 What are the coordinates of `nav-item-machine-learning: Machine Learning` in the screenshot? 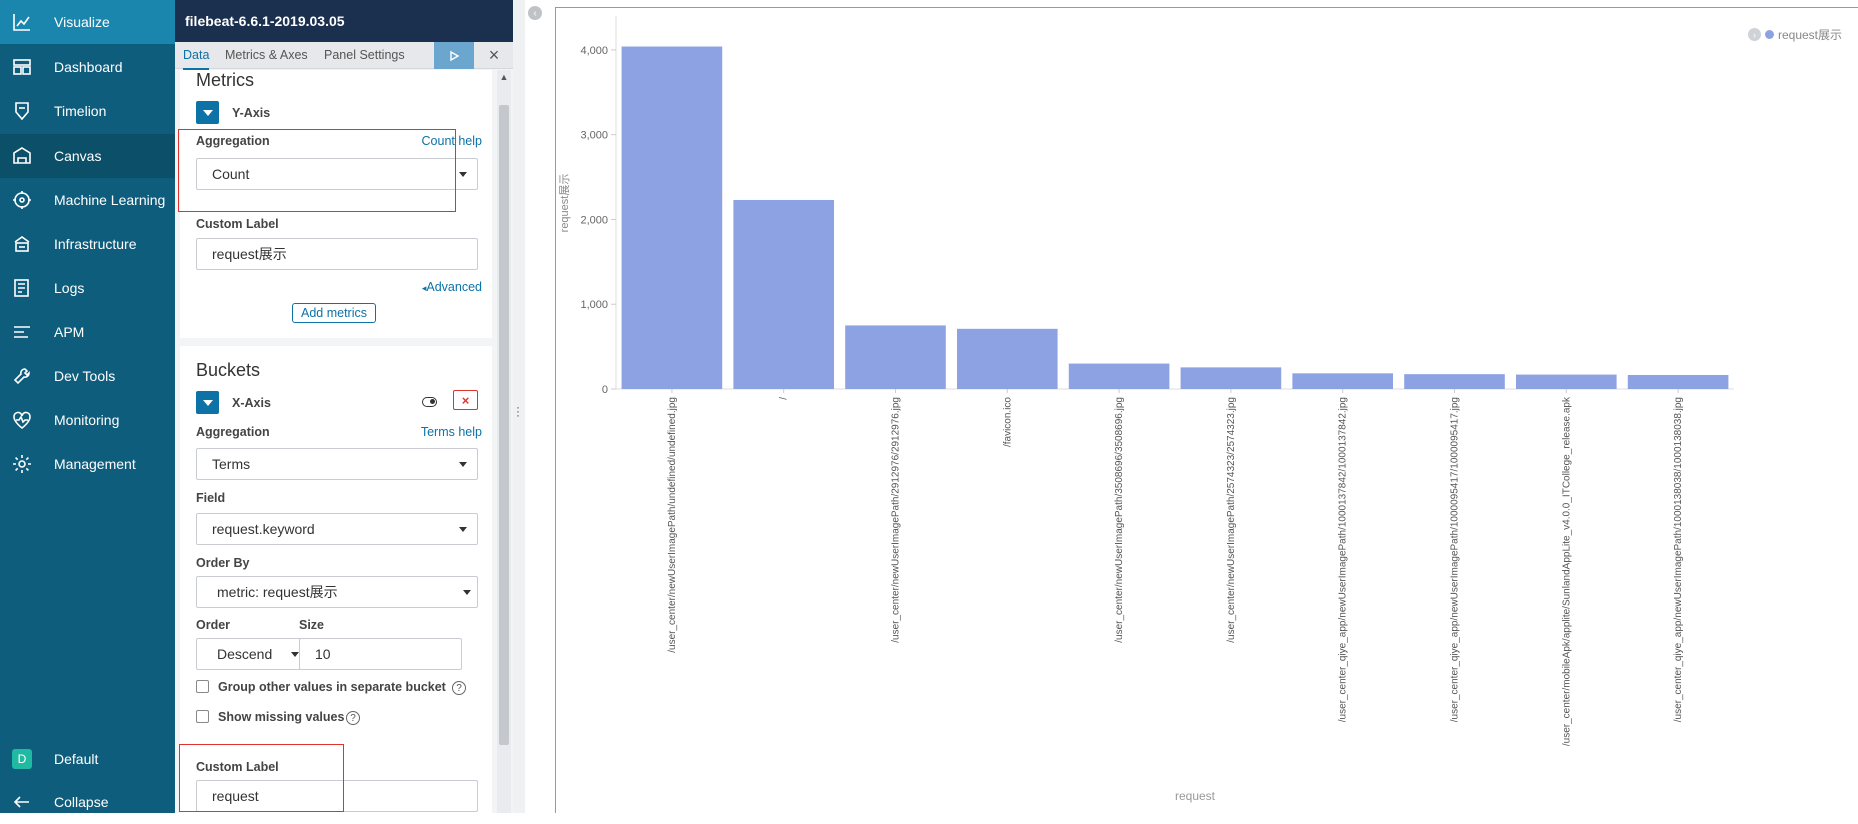 It's located at (87, 200).